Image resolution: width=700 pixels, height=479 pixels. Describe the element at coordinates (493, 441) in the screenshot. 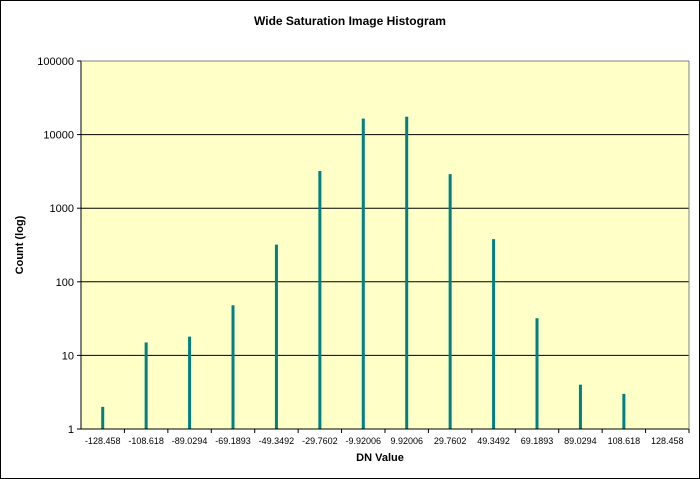

I see `x-tick-label: 49.3492` at that location.